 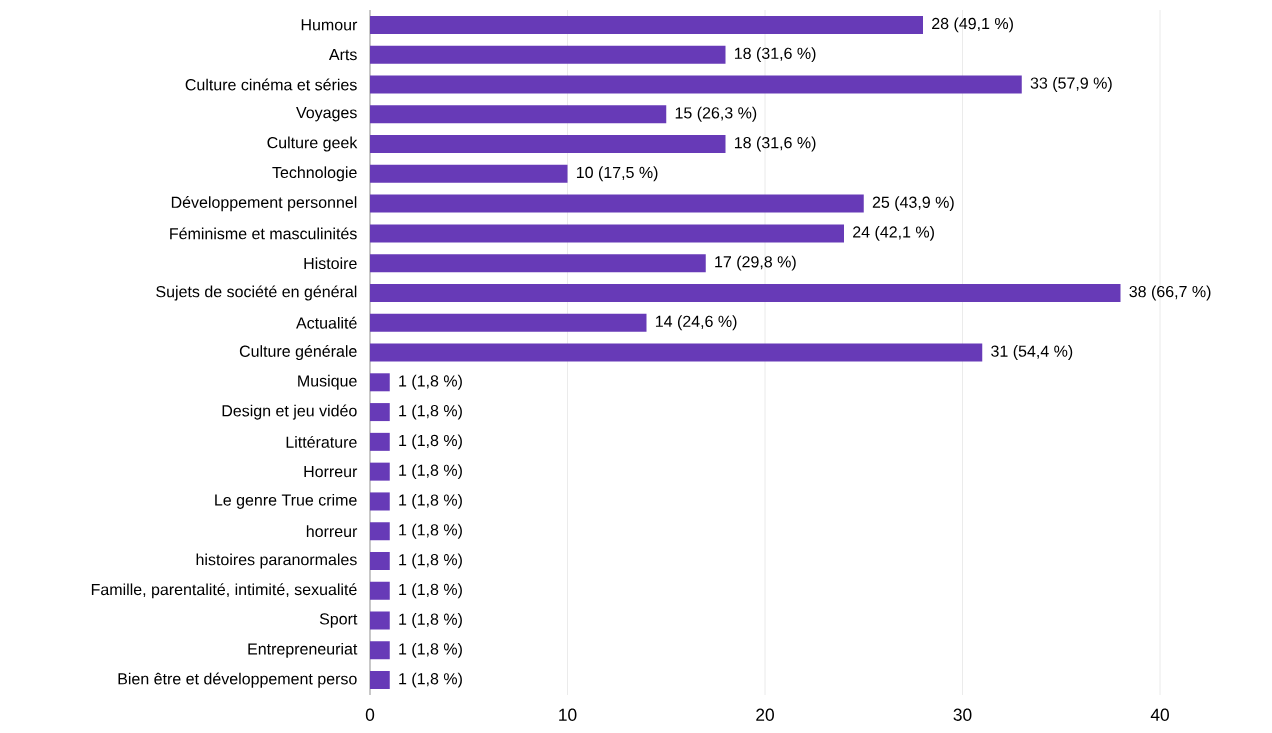 What do you see at coordinates (755, 263) in the screenshot?
I see `data-label: 17 (29,8 %)` at bounding box center [755, 263].